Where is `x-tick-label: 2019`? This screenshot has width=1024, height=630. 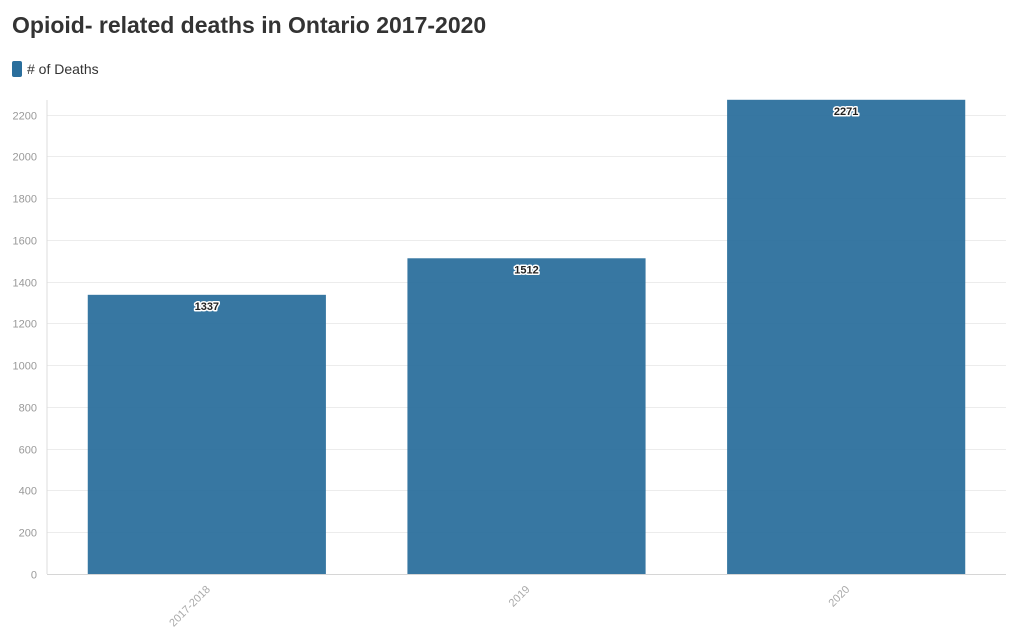
x-tick-label: 2019 is located at coordinates (520, 597).